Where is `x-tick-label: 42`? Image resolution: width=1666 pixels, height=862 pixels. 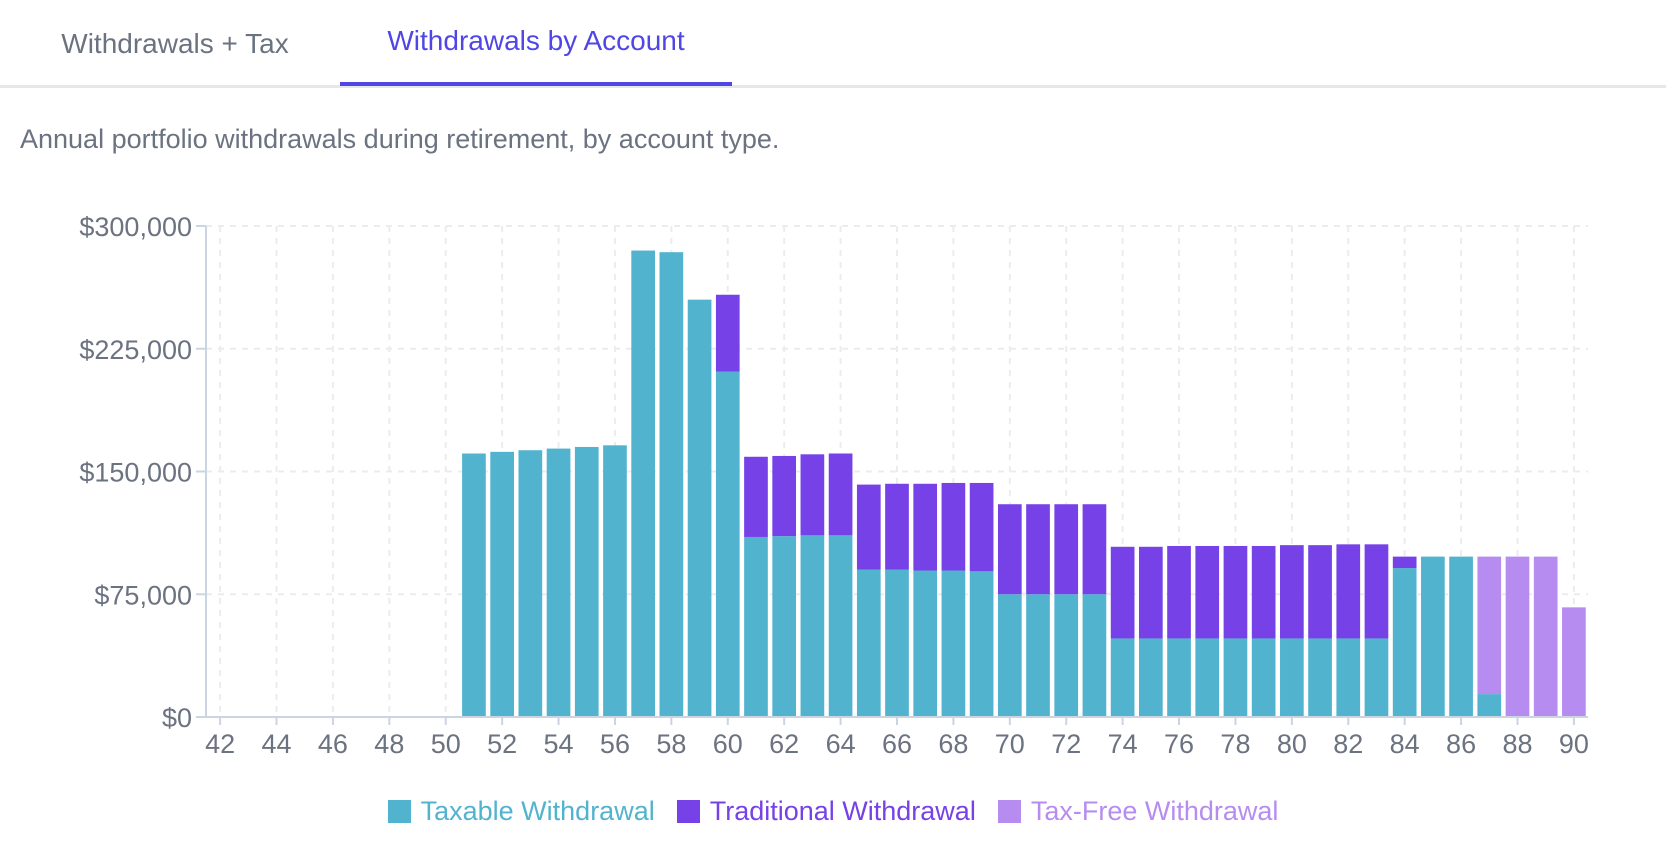 x-tick-label: 42 is located at coordinates (220, 744).